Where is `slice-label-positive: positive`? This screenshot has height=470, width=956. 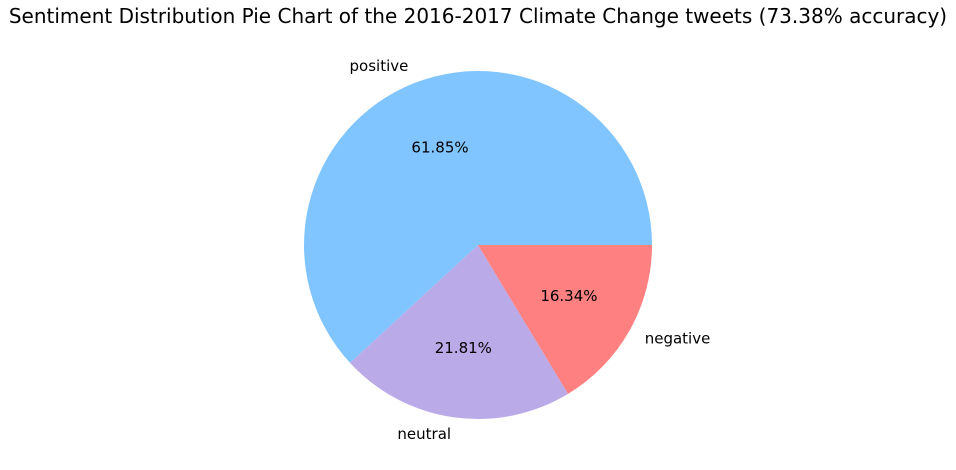
slice-label-positive: positive is located at coordinates (379, 66).